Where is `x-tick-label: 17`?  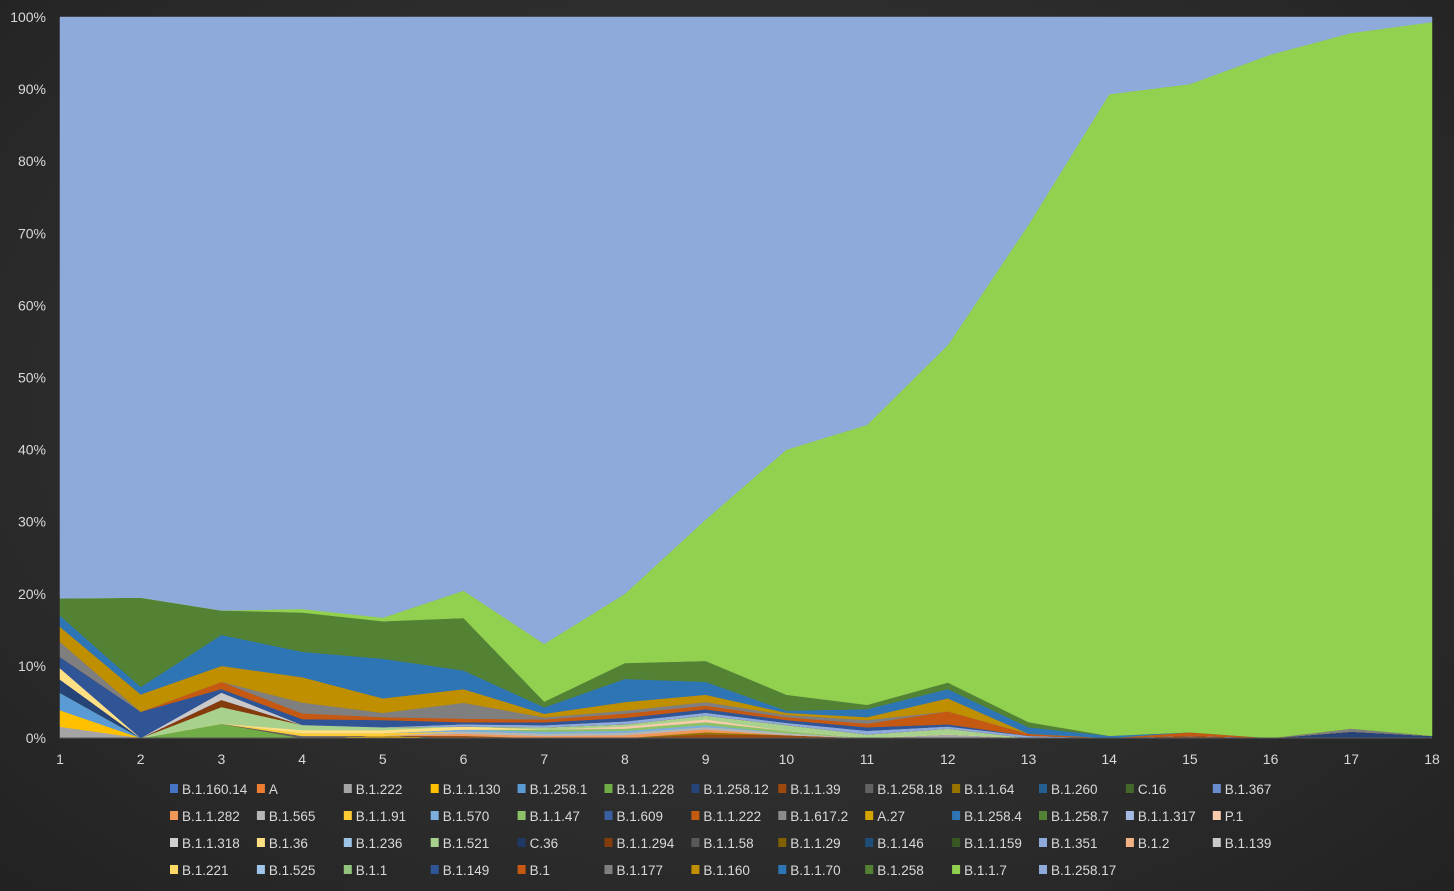 x-tick-label: 17 is located at coordinates (1352, 759).